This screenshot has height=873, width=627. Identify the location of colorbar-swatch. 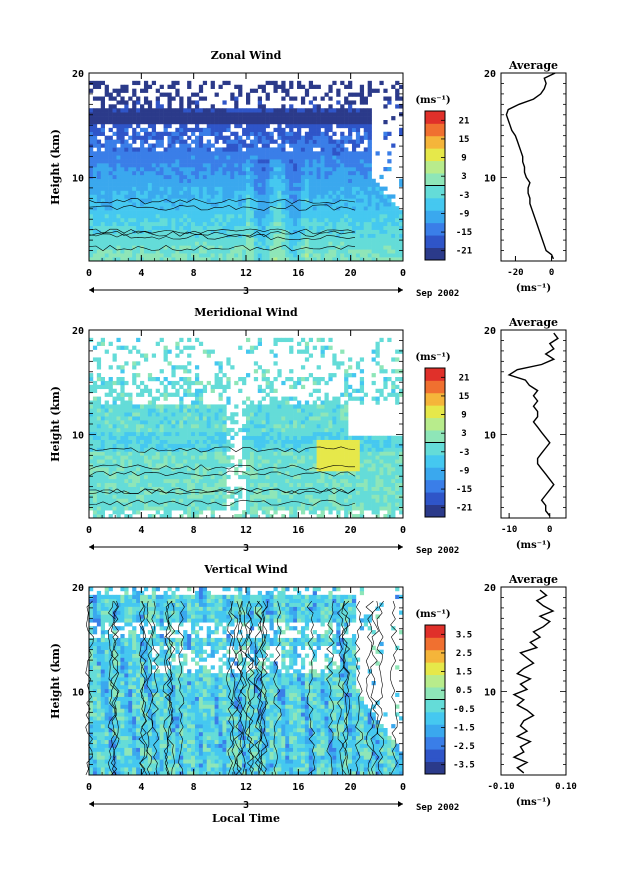
(435, 218).